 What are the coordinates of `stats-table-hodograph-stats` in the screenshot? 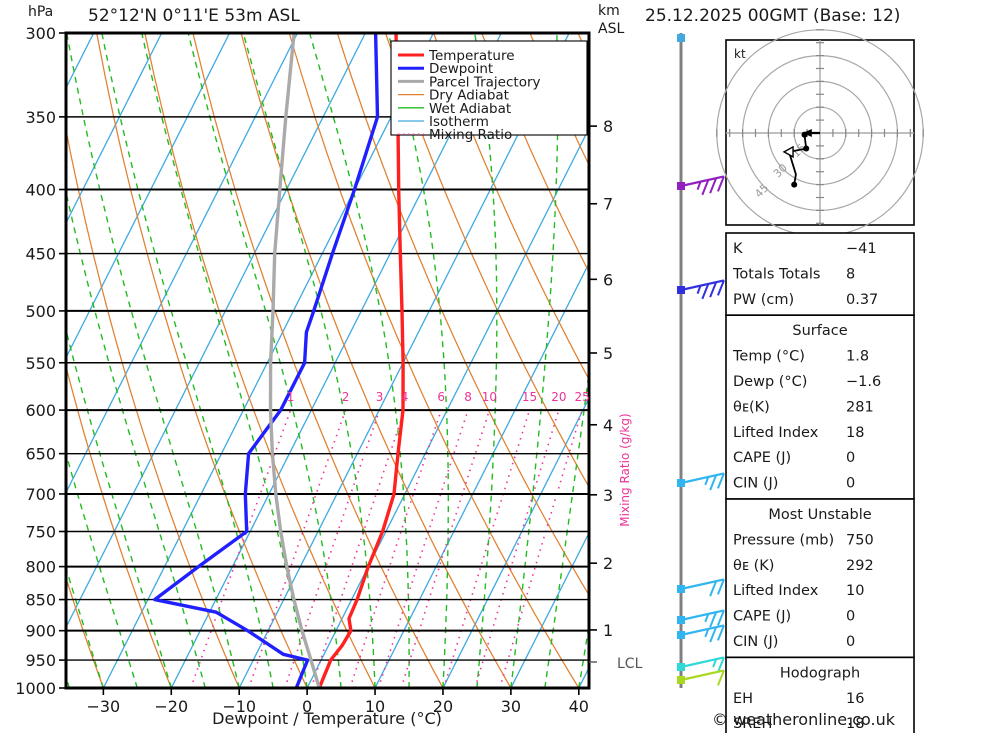 It's located at (820, 694).